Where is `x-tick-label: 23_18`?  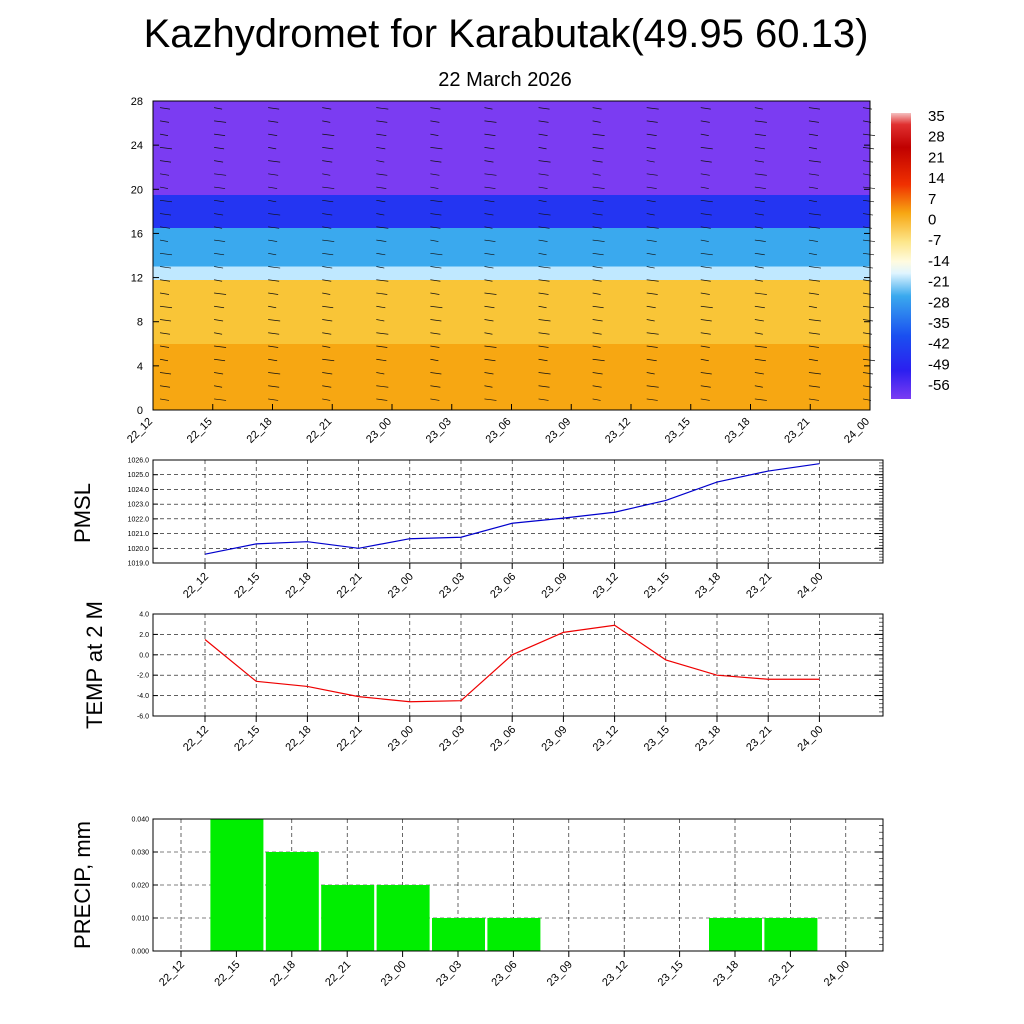 x-tick-label: 23_18 is located at coordinates (708, 586).